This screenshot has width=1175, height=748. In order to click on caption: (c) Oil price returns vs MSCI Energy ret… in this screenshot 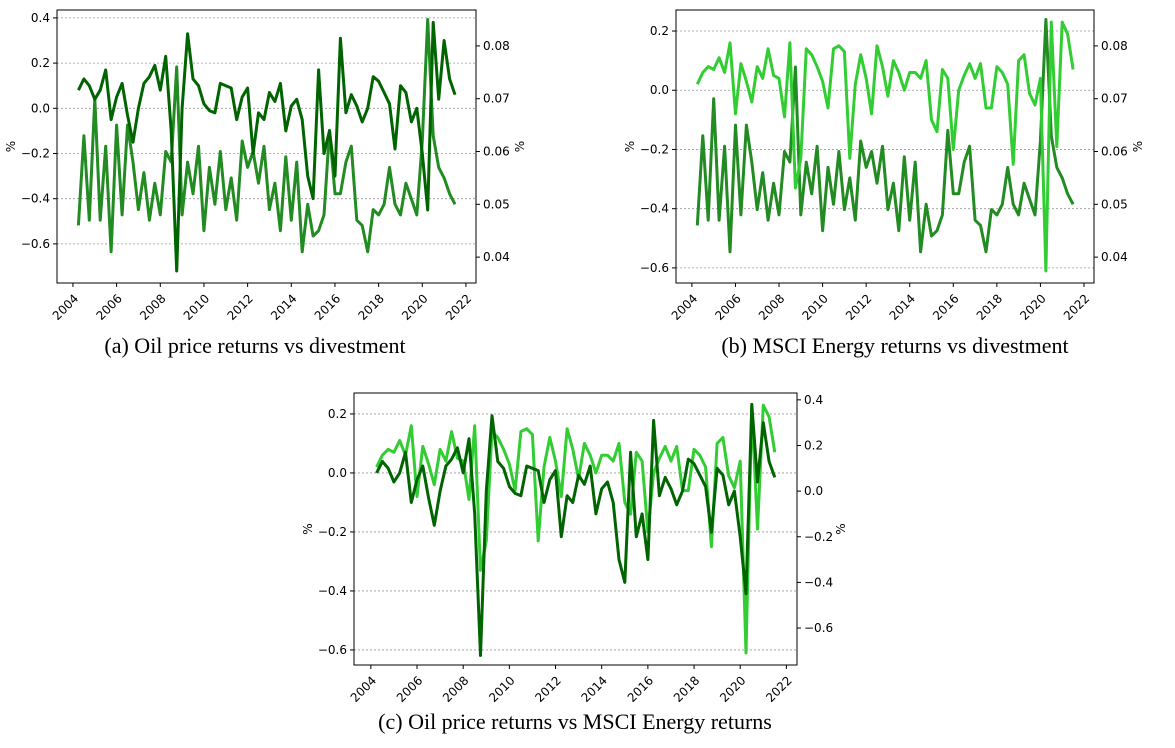, I will do `click(575, 721)`.